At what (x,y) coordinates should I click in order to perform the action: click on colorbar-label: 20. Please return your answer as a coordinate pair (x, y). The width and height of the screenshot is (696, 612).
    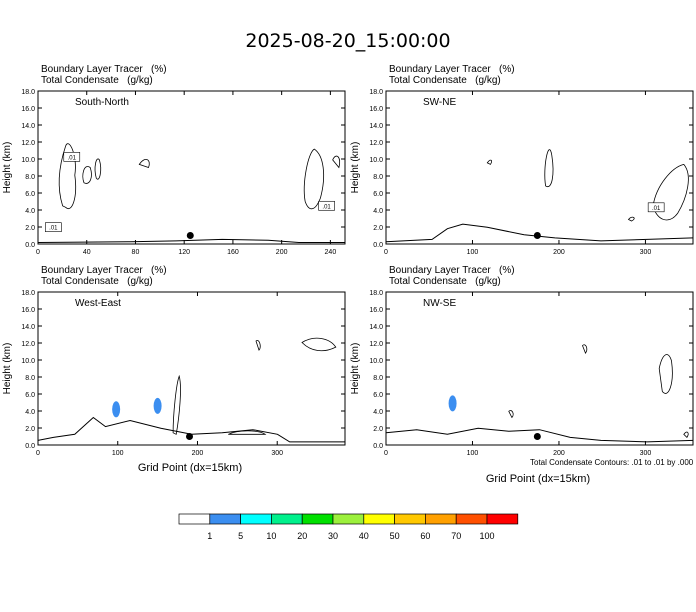
    Looking at the image, I should click on (302, 536).